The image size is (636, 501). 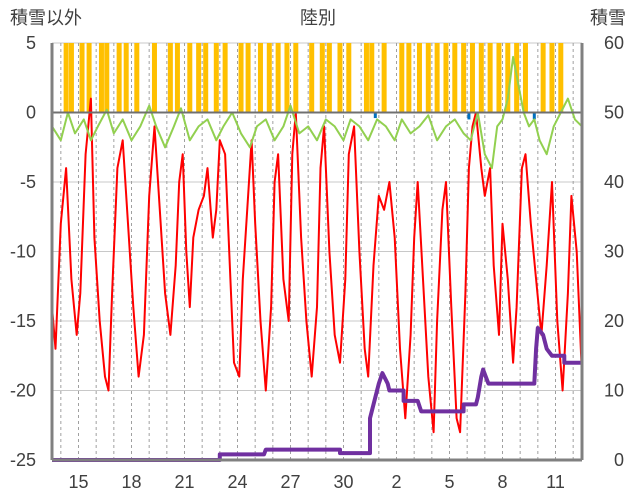 What do you see at coordinates (23, 391) in the screenshot?
I see `left-tick-label: -20` at bounding box center [23, 391].